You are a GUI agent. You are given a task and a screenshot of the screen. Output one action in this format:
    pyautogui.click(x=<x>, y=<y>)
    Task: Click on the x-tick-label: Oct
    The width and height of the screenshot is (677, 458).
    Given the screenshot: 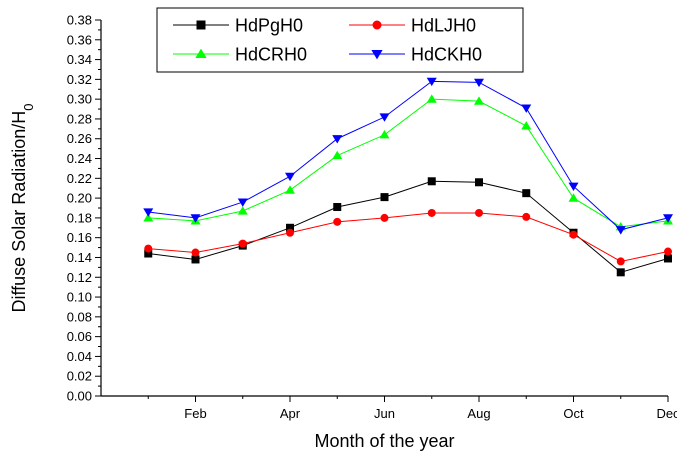 What is the action you would take?
    pyautogui.click(x=573, y=413)
    